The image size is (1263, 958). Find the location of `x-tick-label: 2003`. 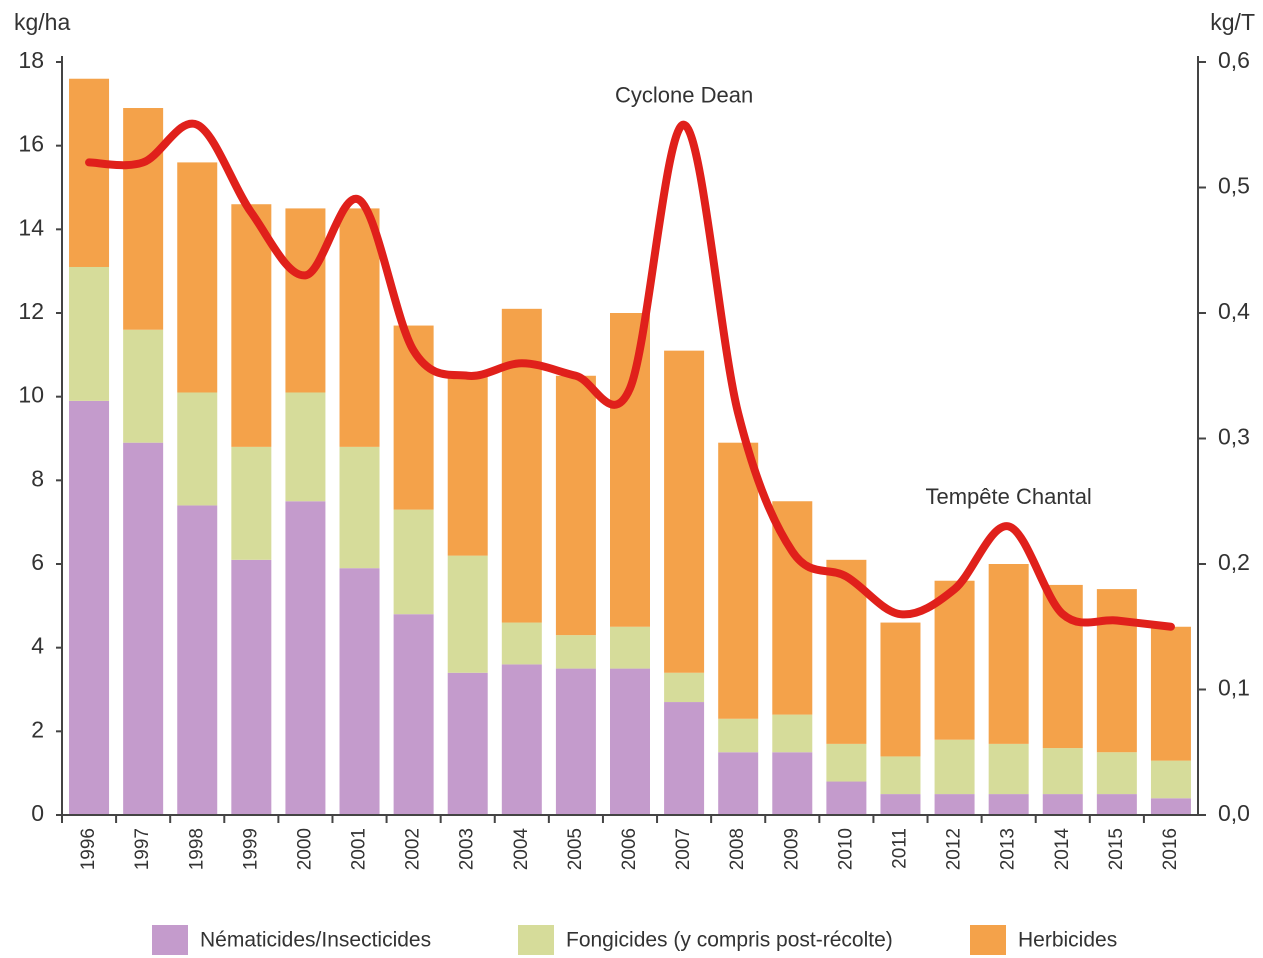

x-tick-label: 2003 is located at coordinates (467, 849).